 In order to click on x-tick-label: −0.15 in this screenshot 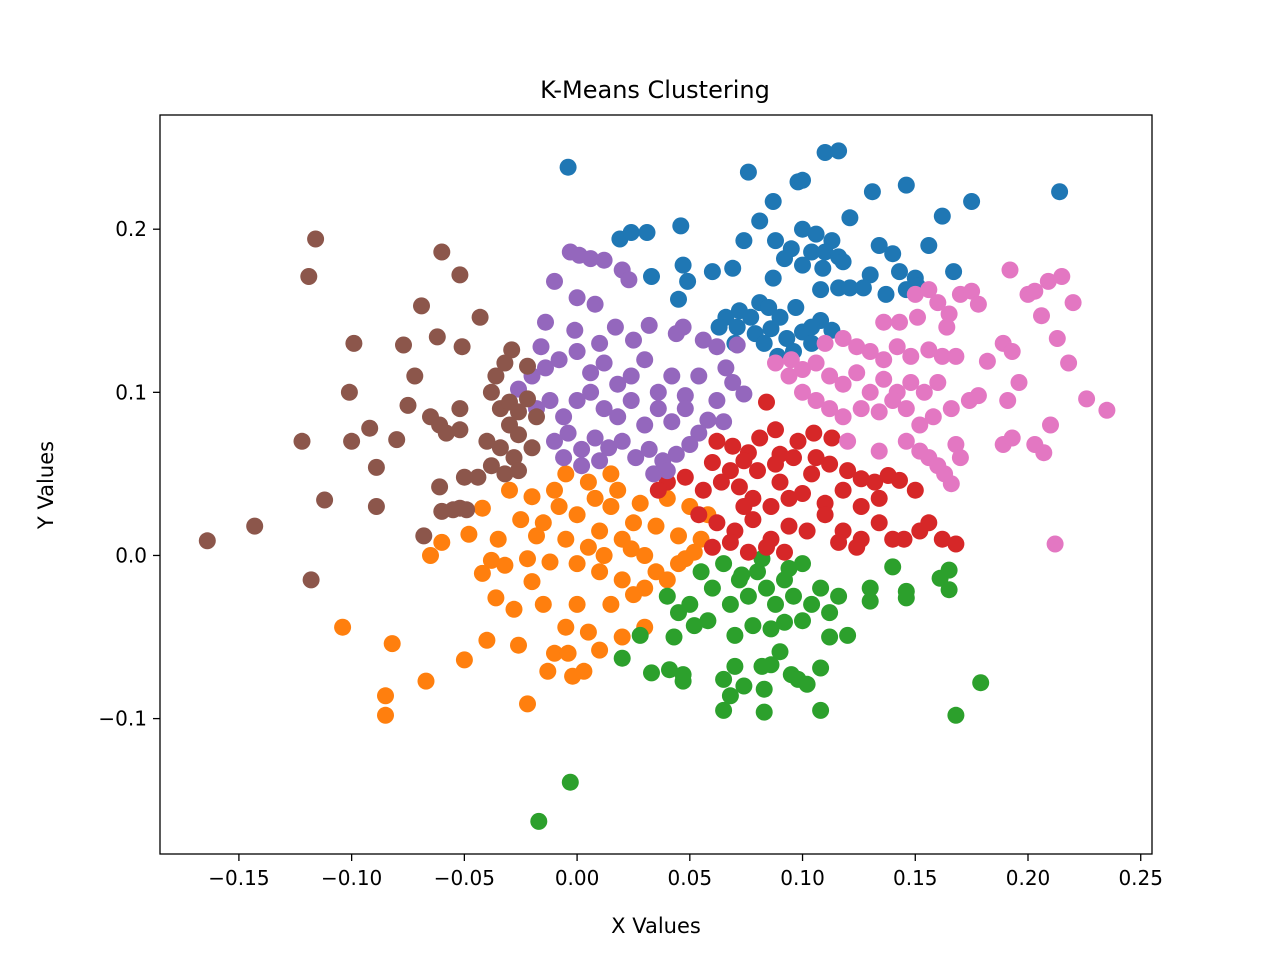, I will do `click(238, 878)`.